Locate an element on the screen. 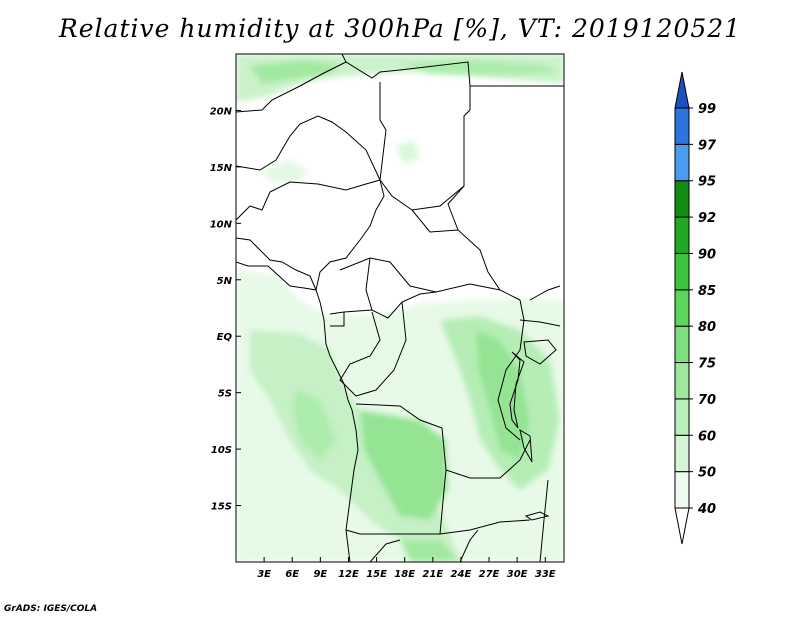 The image size is (800, 618). humidity-patch-chad is located at coordinates (408, 152).